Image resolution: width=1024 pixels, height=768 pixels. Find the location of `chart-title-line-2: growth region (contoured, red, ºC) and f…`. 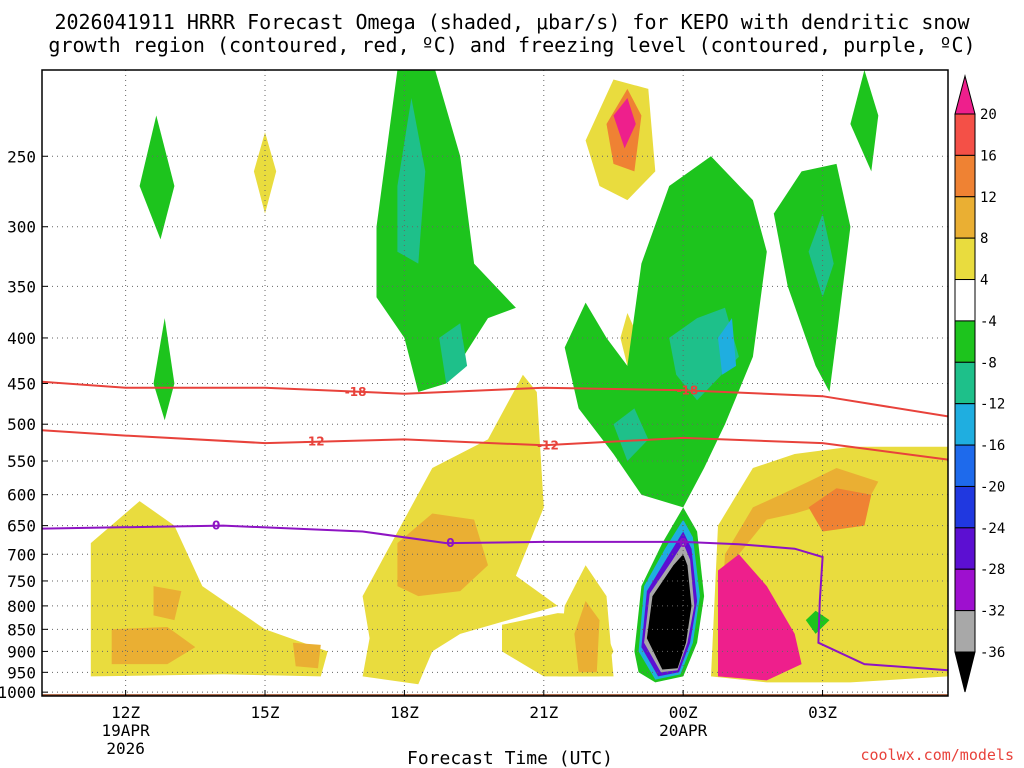

chart-title-line-2: growth region (contoured, red, ºC) and f… is located at coordinates (511, 45).